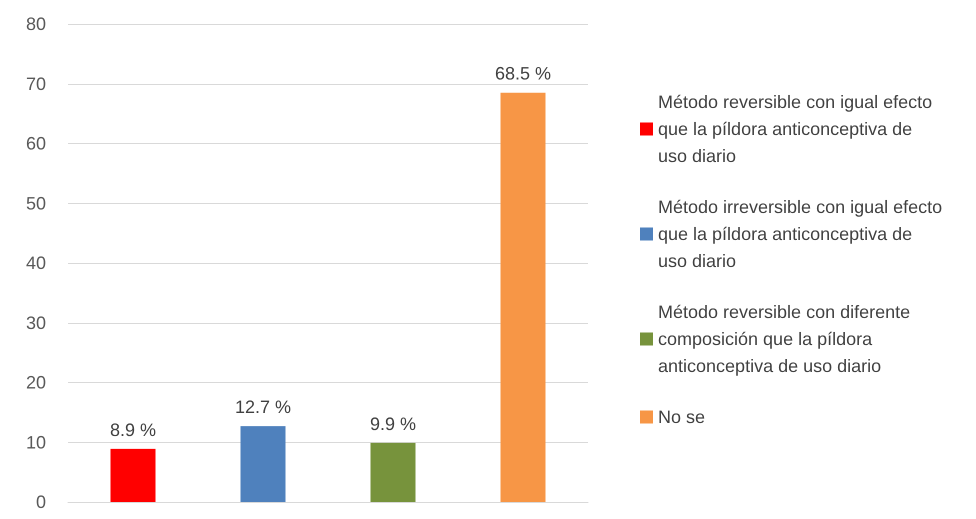 Image resolution: width=976 pixels, height=519 pixels. I want to click on legend-label: Método reversible con diferente composición que la píldora anticonceptiva de uso diario, so click(787, 339).